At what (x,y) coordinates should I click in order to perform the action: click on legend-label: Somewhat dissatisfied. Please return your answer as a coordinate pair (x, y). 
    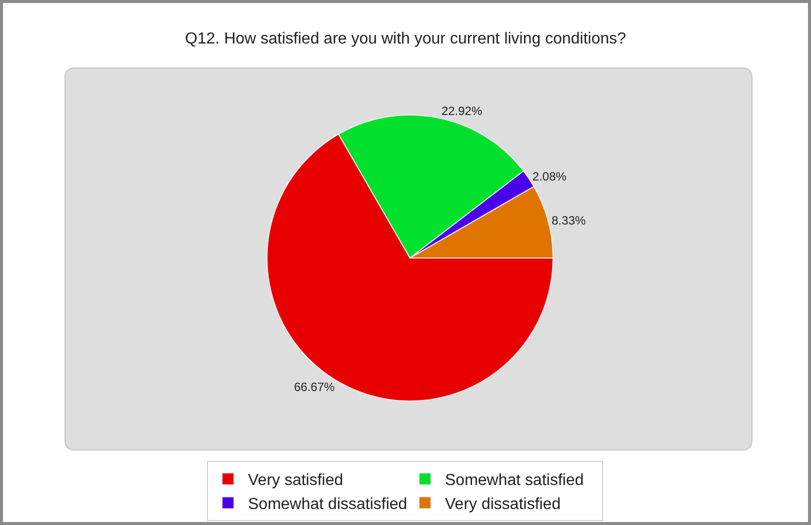
    Looking at the image, I should click on (328, 504).